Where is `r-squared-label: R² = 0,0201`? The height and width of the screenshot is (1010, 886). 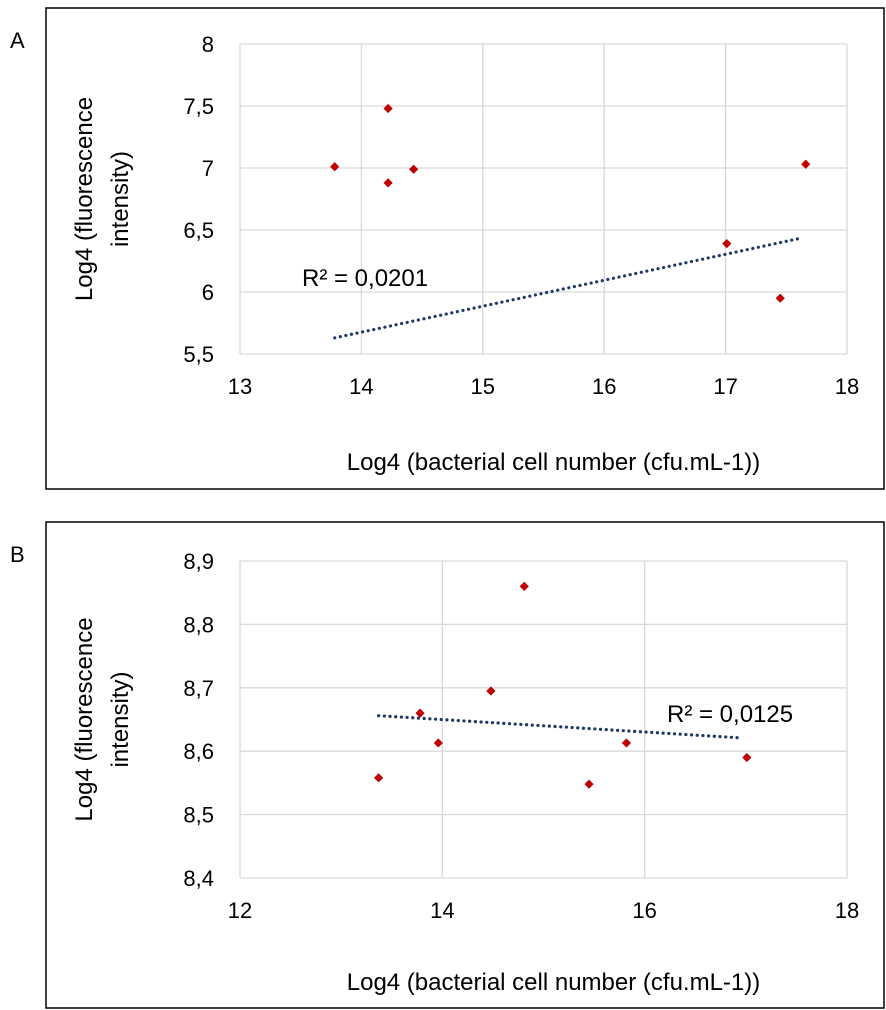
r-squared-label: R² = 0,0201 is located at coordinates (365, 278).